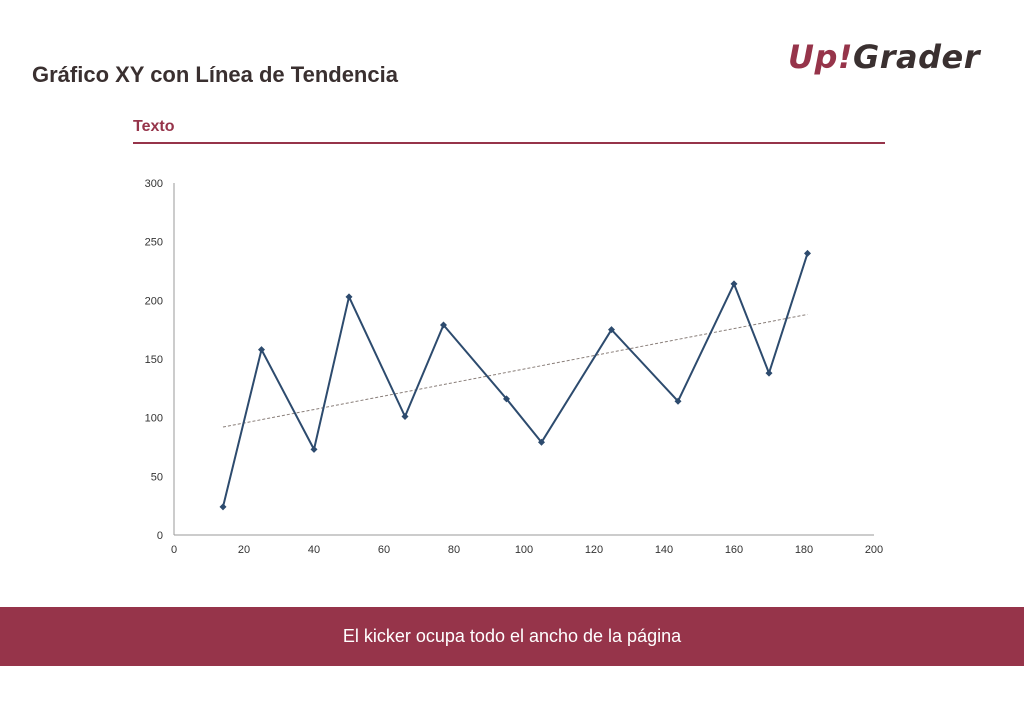 The height and width of the screenshot is (724, 1024). What do you see at coordinates (215, 74) in the screenshot?
I see `page-title: Gráfico XY con Línea de Tendencia` at bounding box center [215, 74].